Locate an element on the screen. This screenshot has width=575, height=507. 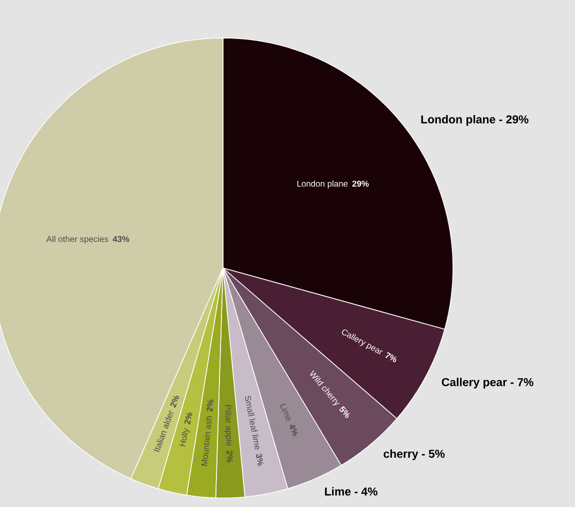
data-label: 4% is located at coordinates (294, 430).